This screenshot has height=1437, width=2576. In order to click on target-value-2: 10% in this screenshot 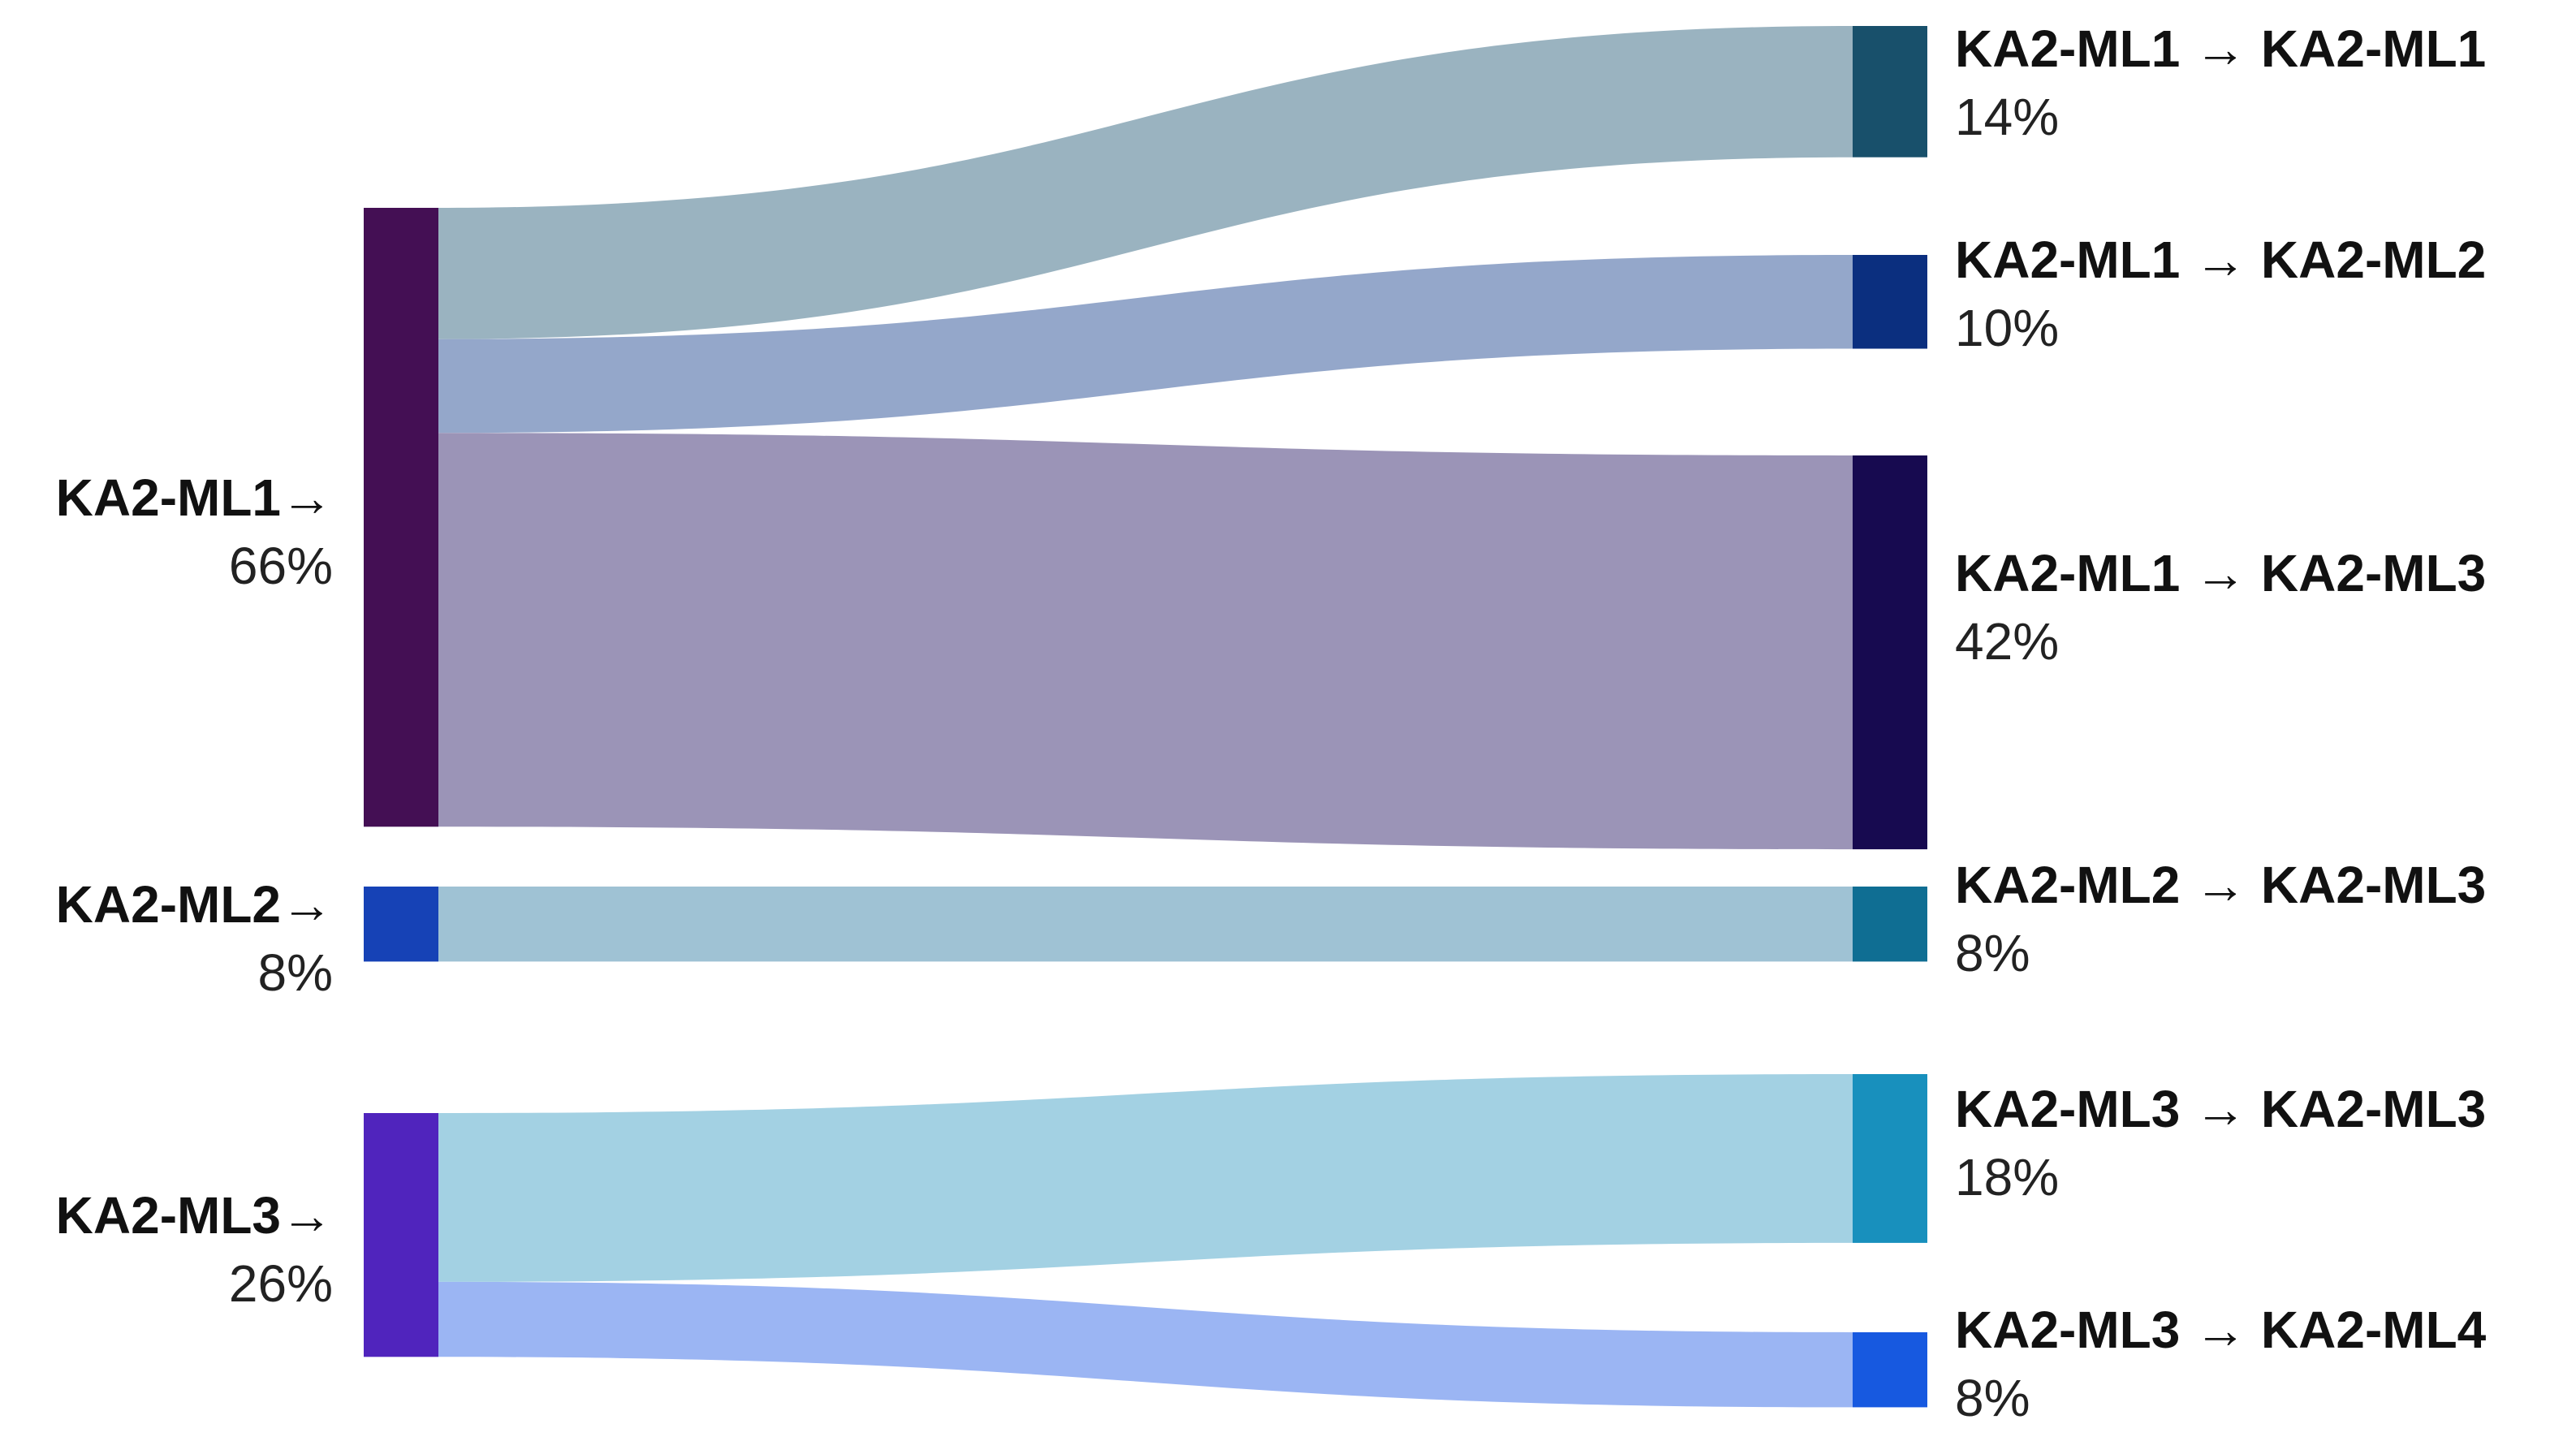, I will do `click(2007, 328)`.